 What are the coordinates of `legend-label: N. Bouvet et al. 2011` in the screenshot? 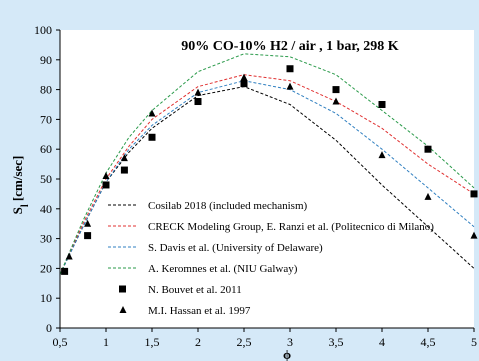 It's located at (195, 290).